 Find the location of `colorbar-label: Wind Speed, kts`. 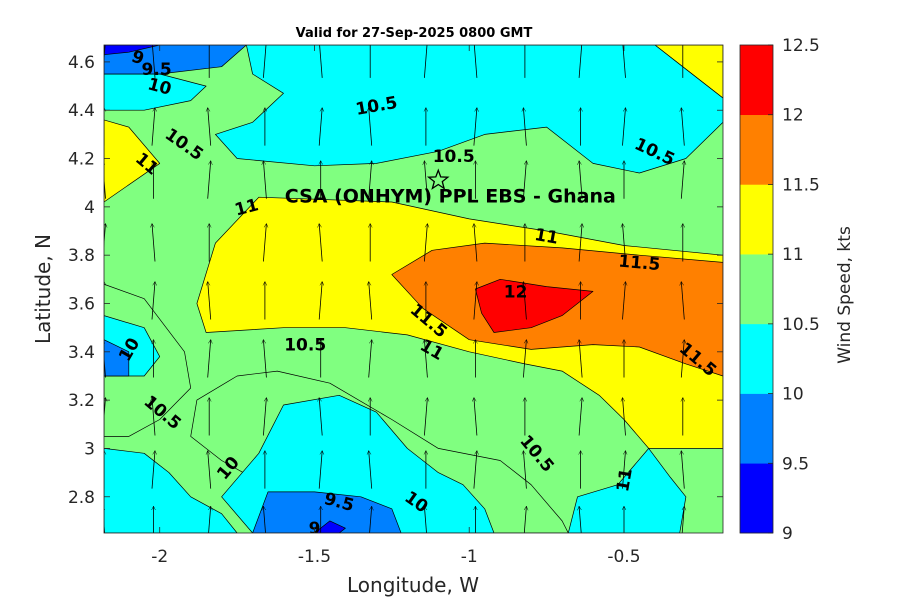

colorbar-label: Wind Speed, kts is located at coordinates (845, 295).